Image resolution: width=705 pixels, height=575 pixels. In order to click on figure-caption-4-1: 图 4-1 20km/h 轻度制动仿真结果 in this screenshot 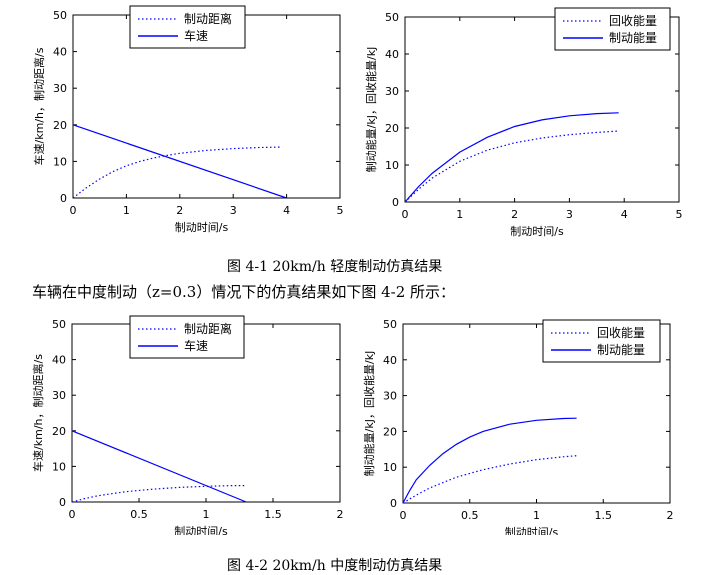, I will do `click(335, 267)`.